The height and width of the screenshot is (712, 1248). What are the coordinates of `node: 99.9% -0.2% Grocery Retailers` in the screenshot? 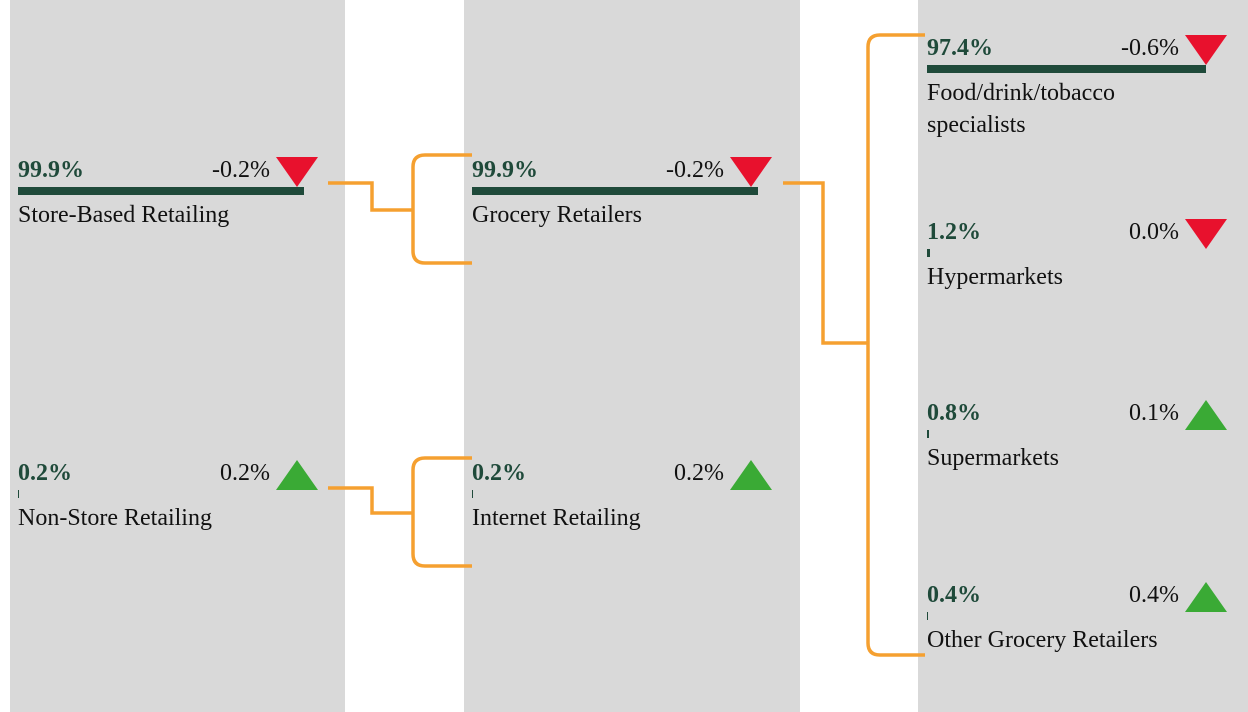 It's located at (627, 215).